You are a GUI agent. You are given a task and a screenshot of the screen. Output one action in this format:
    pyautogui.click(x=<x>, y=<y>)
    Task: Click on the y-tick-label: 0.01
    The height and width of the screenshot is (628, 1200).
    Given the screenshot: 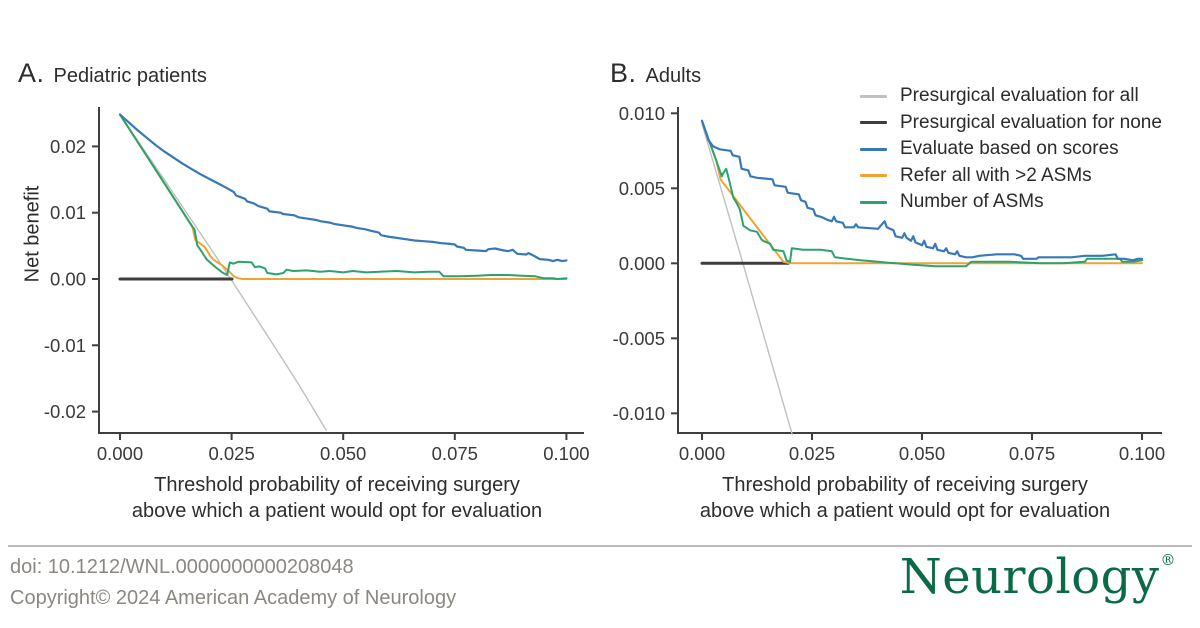 What is the action you would take?
    pyautogui.click(x=68, y=212)
    